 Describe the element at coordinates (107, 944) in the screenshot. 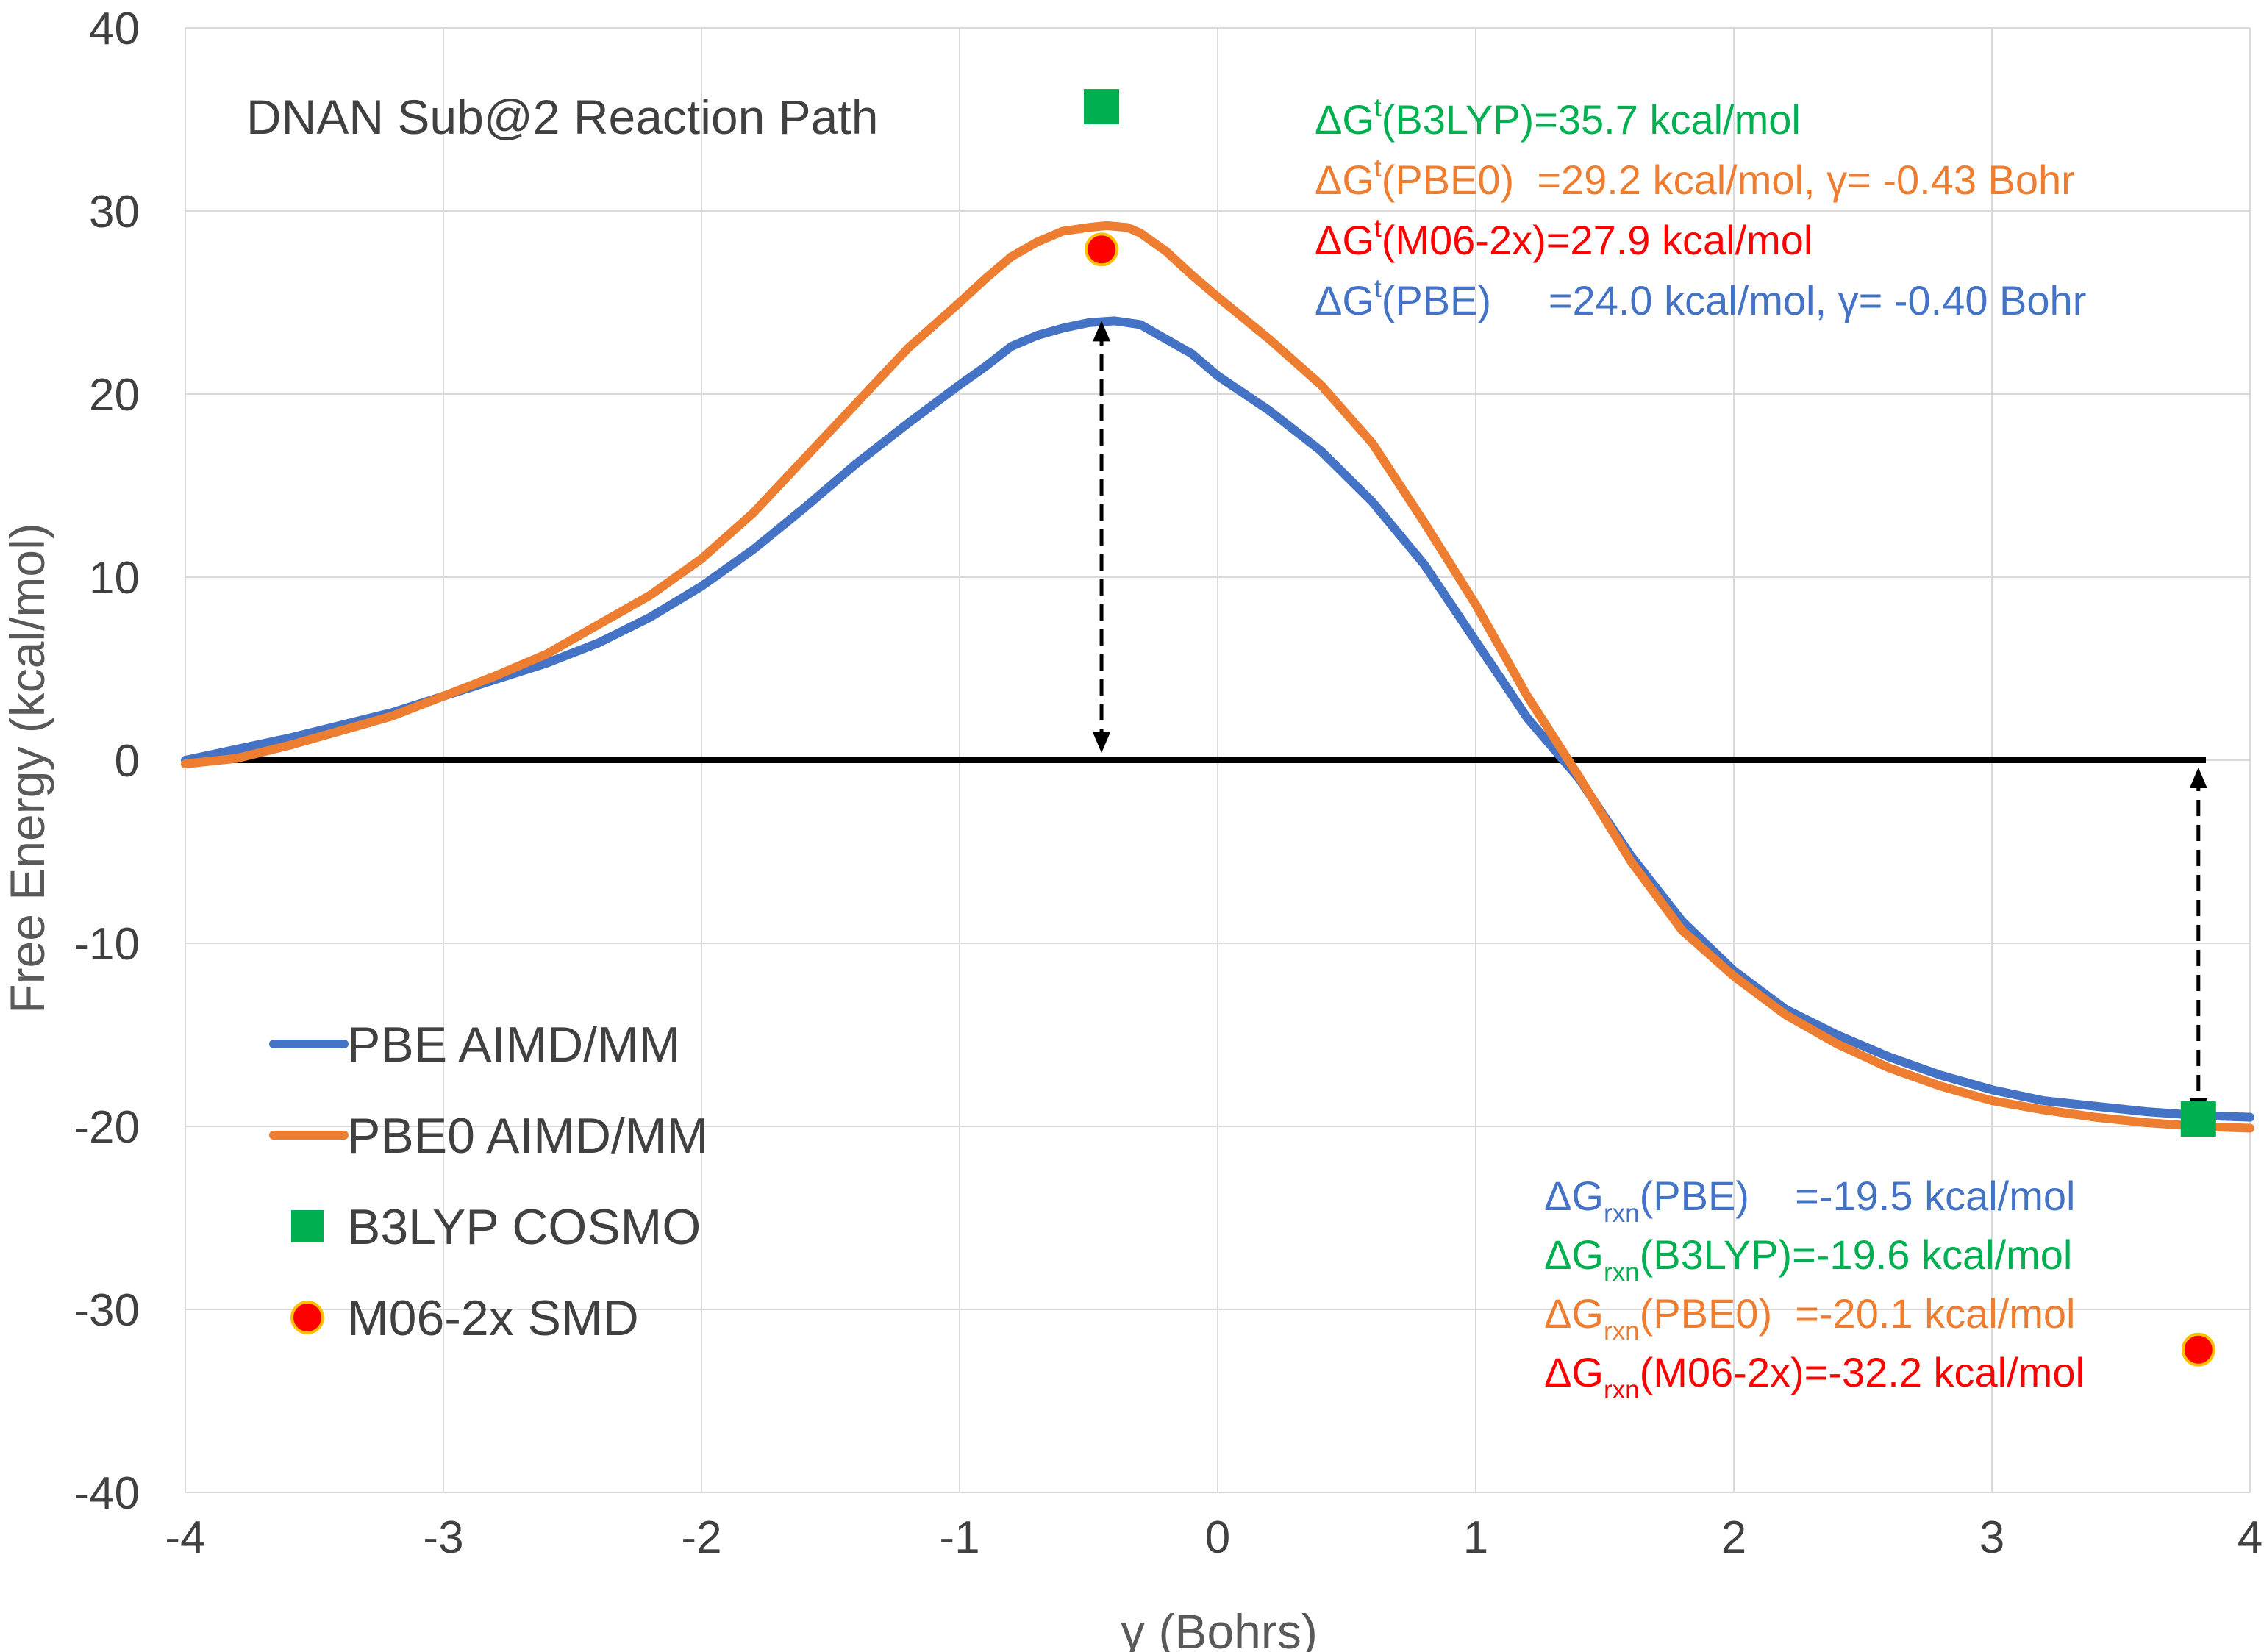

I see `y-tick-label: -10` at that location.